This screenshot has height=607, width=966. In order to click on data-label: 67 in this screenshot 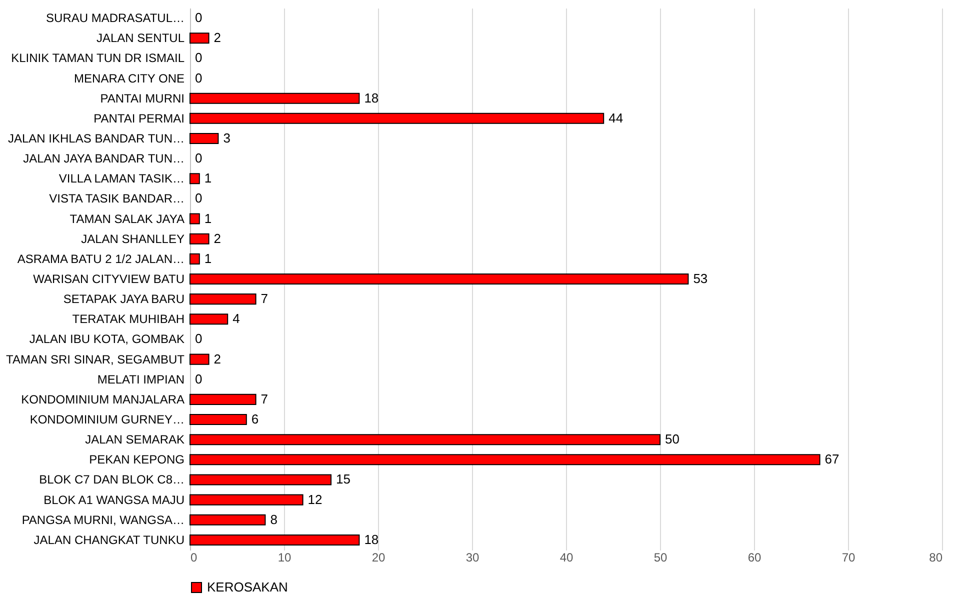, I will do `click(832, 459)`.